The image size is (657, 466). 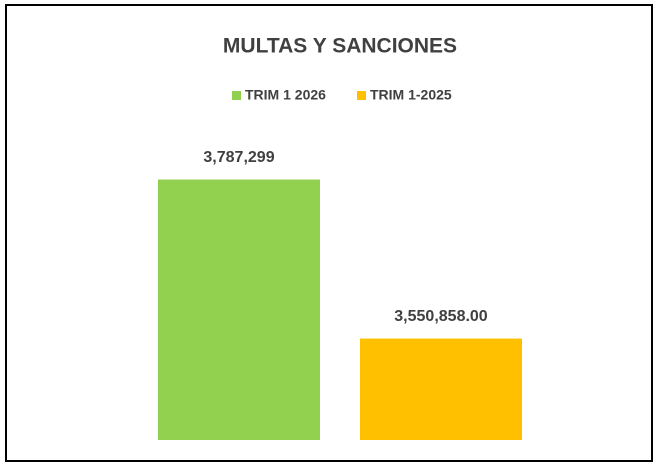 What do you see at coordinates (340, 46) in the screenshot?
I see `chart-title: MULTAS Y SANCIONES` at bounding box center [340, 46].